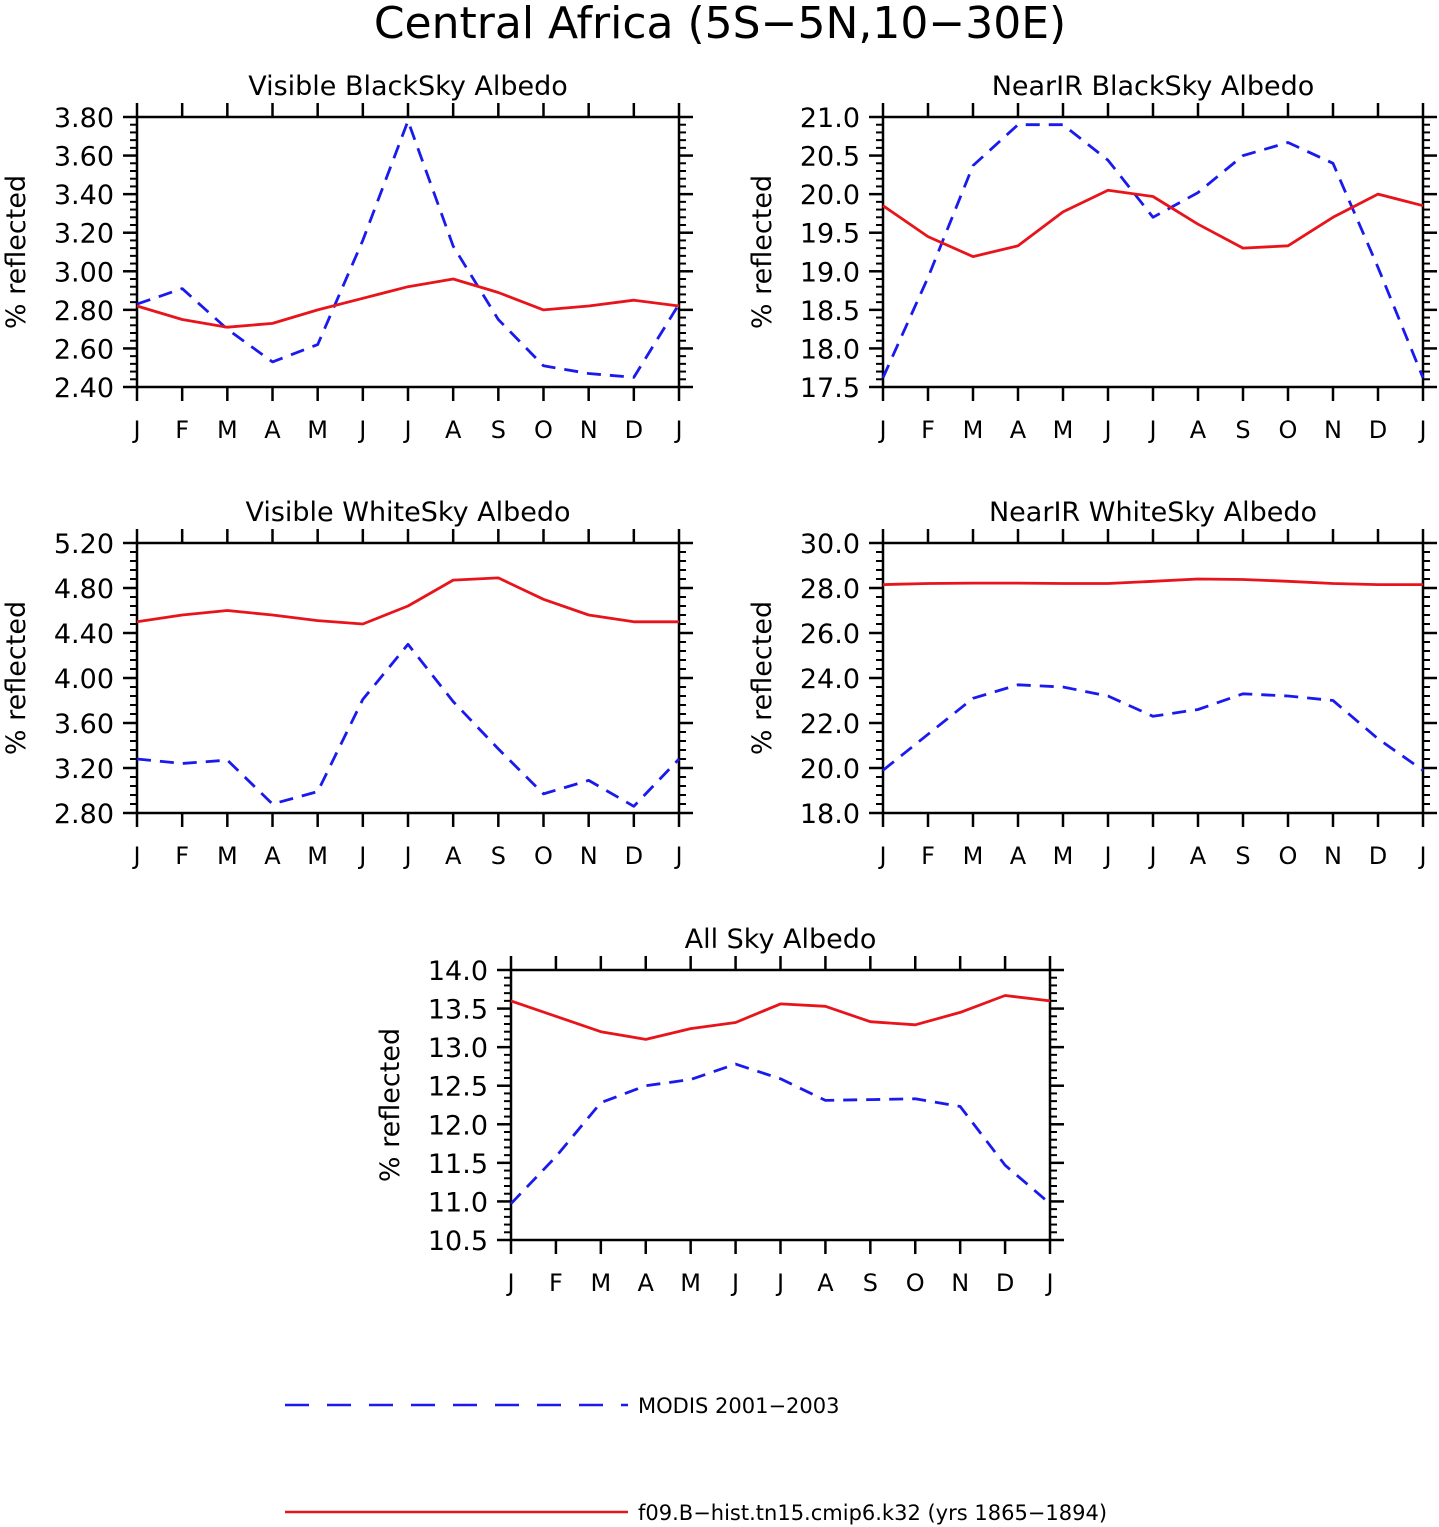 The image size is (1439, 1527). I want to click on panel-title: NearIR WhiteSky Albedo, so click(1153, 512).